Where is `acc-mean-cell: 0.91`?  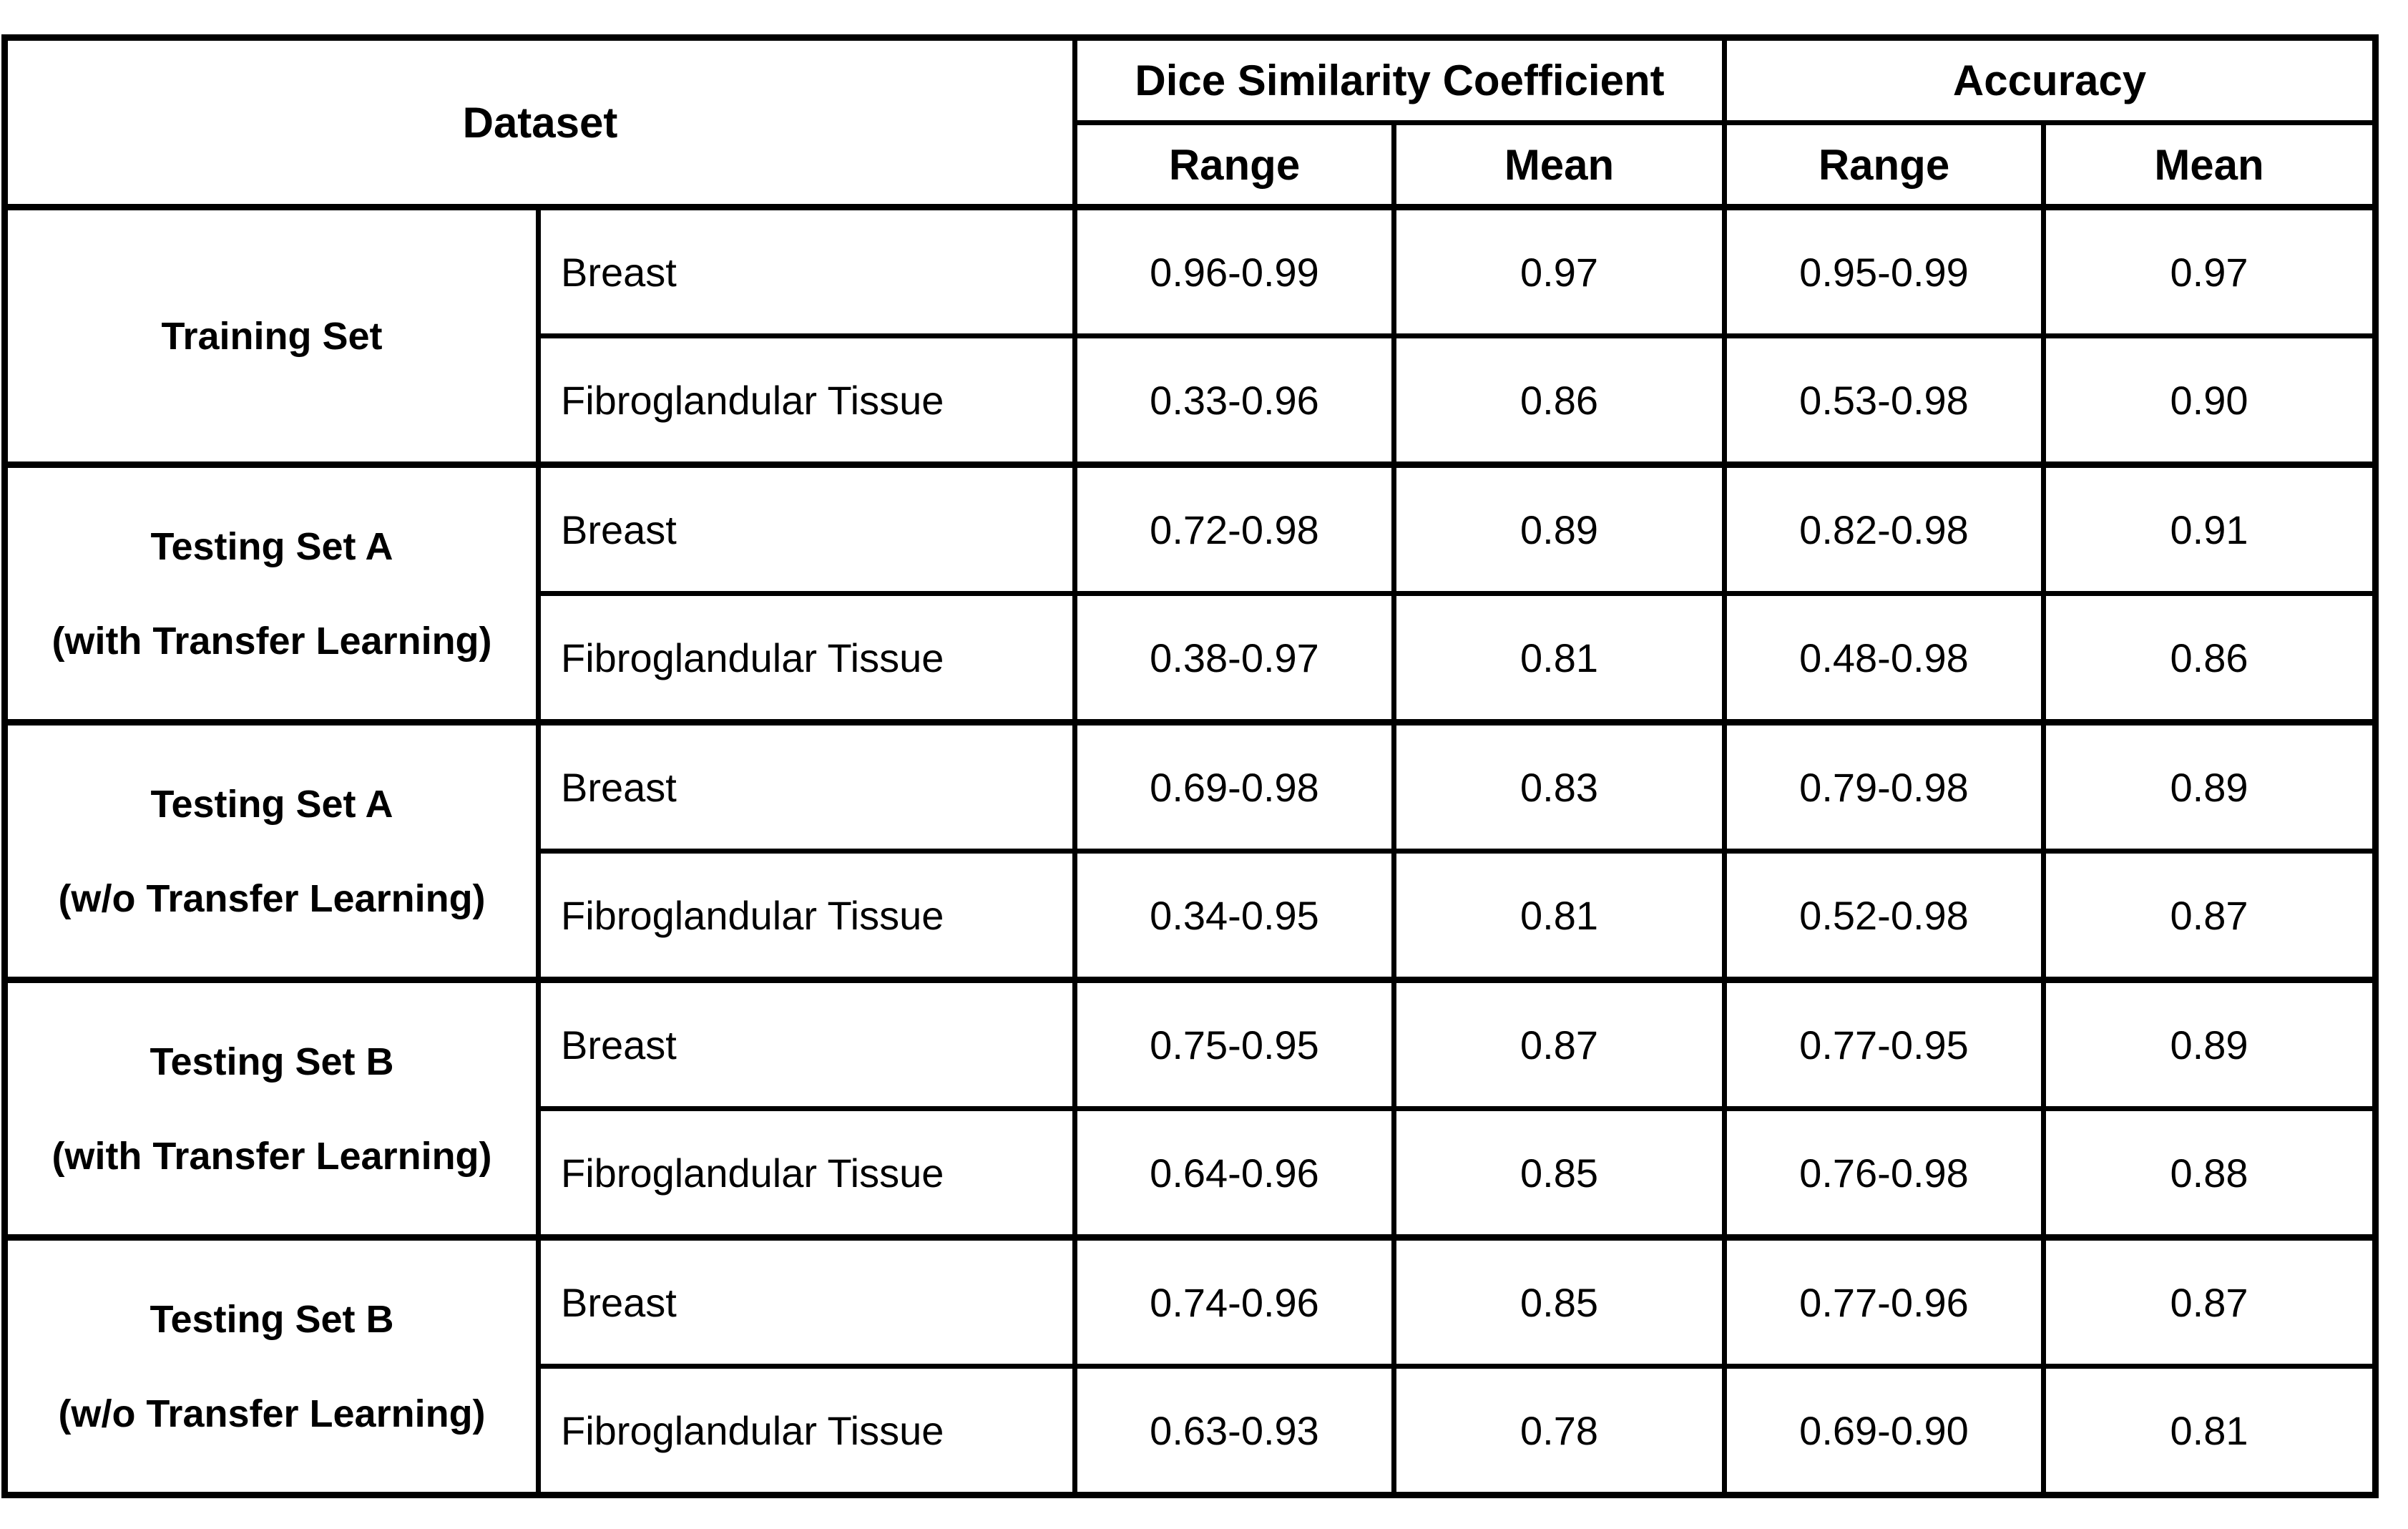
acc-mean-cell: 0.91 is located at coordinates (2209, 528).